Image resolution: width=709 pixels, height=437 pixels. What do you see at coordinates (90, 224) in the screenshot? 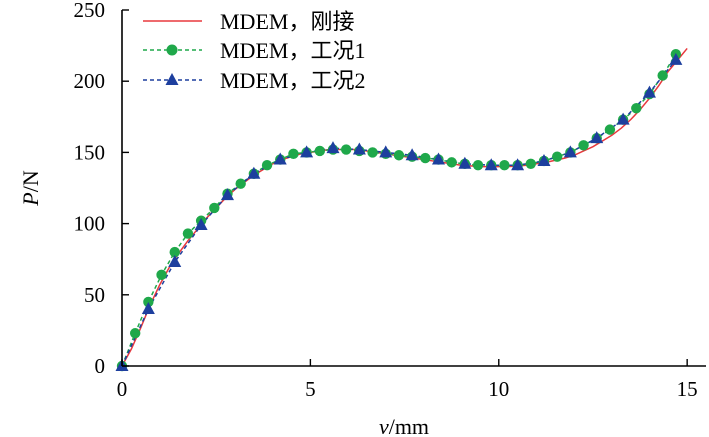
I see `y-tick-label: 100` at bounding box center [90, 224].